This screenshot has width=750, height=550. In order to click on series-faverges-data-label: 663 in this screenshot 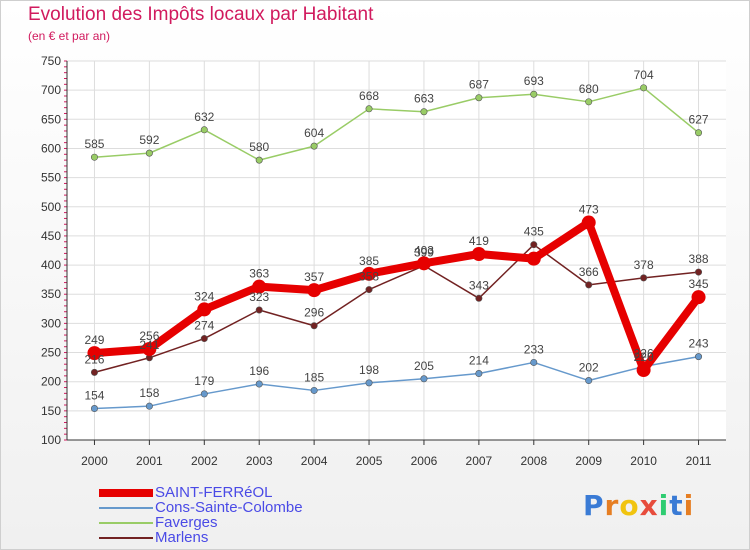, I will do `click(424, 99)`.